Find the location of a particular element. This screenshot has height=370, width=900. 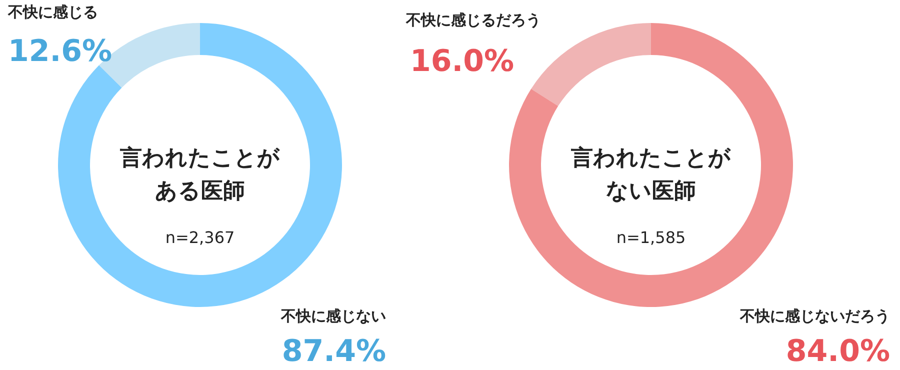

text: n=1,585 is located at coordinates (651, 237).